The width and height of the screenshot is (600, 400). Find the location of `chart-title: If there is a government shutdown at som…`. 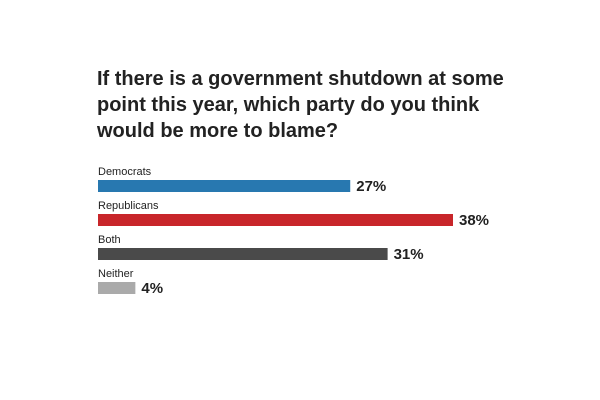

chart-title: If there is a government shutdown at som… is located at coordinates (300, 105).